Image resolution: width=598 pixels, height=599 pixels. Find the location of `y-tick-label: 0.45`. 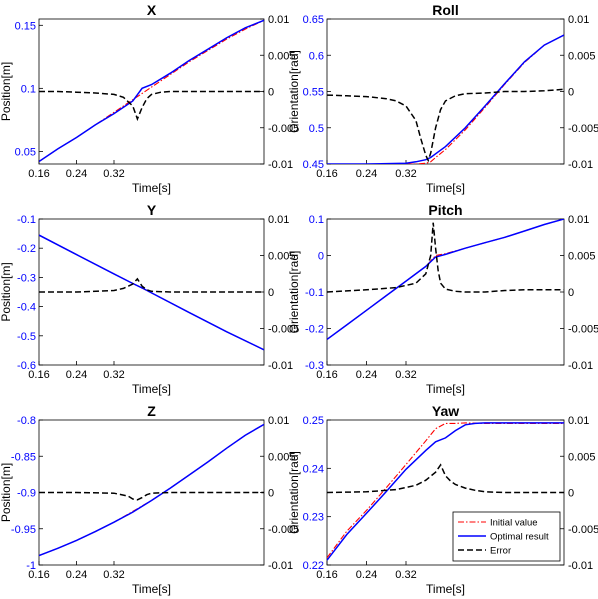

y-tick-label: 0.45 is located at coordinates (313, 165).